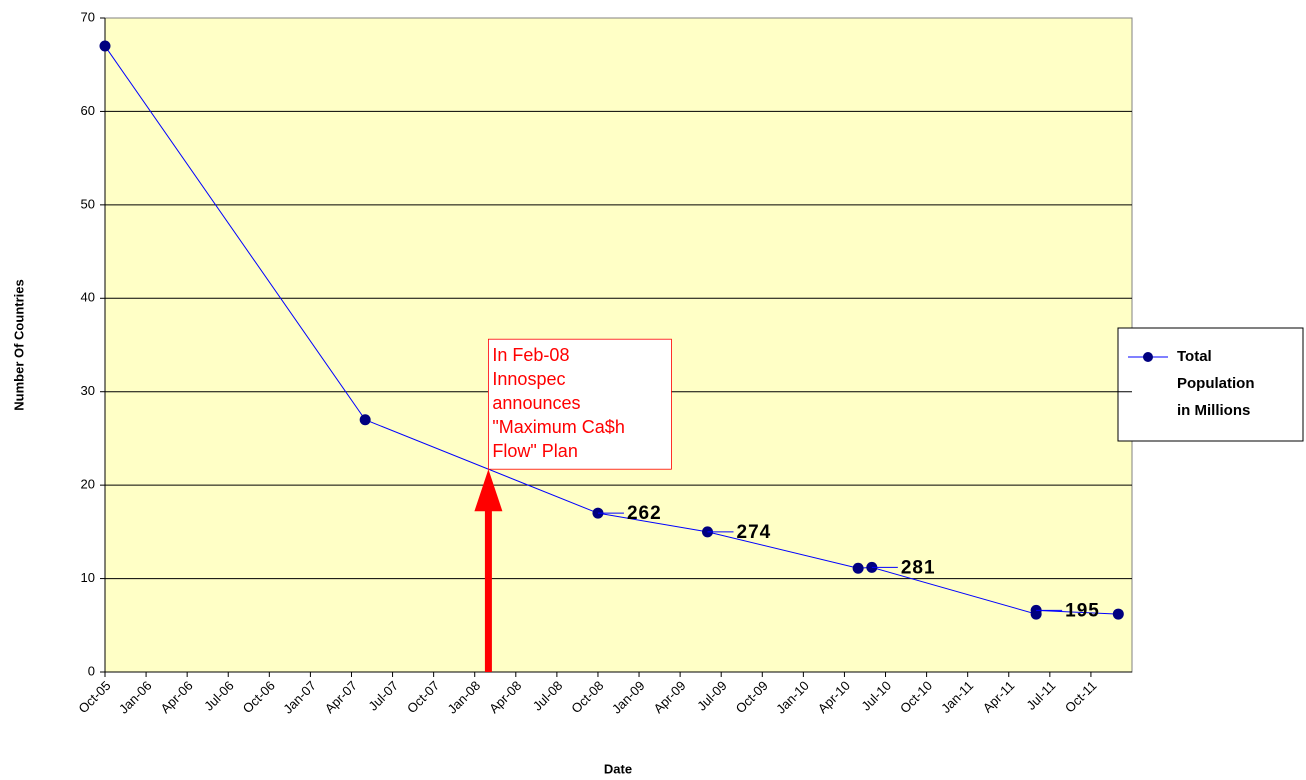  Describe the element at coordinates (618, 768) in the screenshot. I see `x-axis-title: Date` at that location.